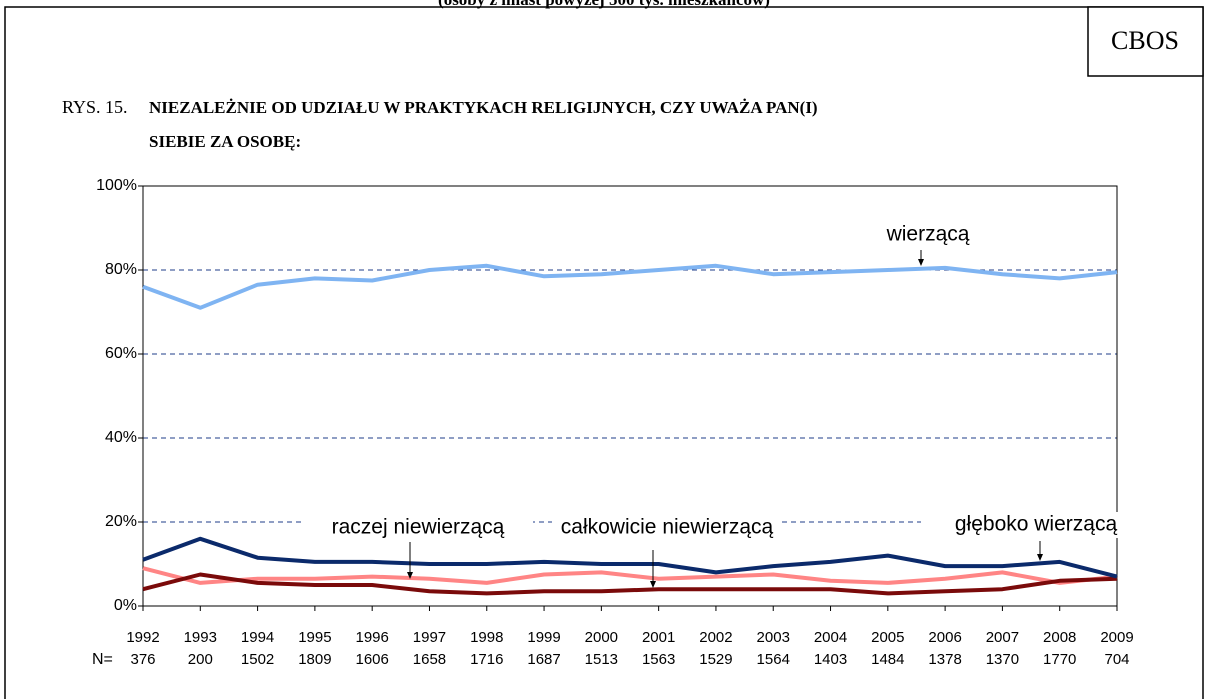 The height and width of the screenshot is (699, 1208). What do you see at coordinates (1059, 659) in the screenshot?
I see `n-value: 1770` at bounding box center [1059, 659].